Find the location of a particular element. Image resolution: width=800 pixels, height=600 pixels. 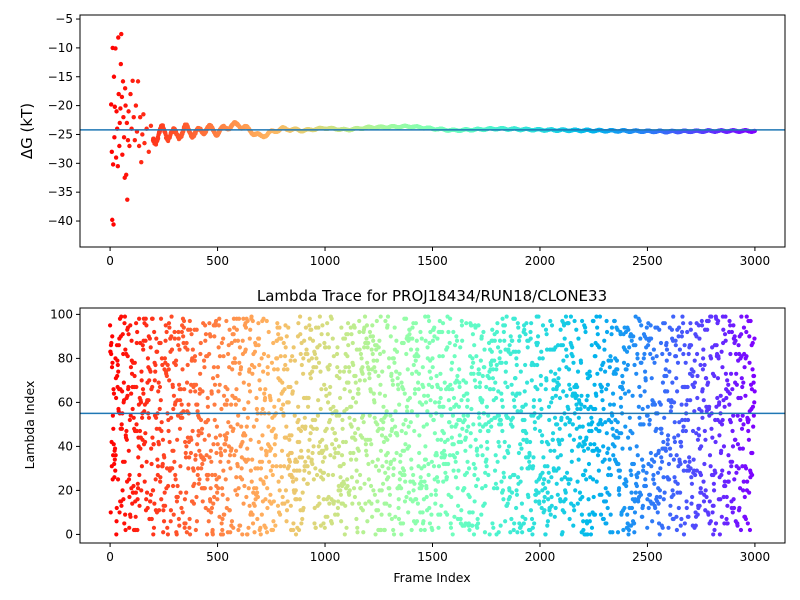

free-energy-point is located at coordinates (114, 137).